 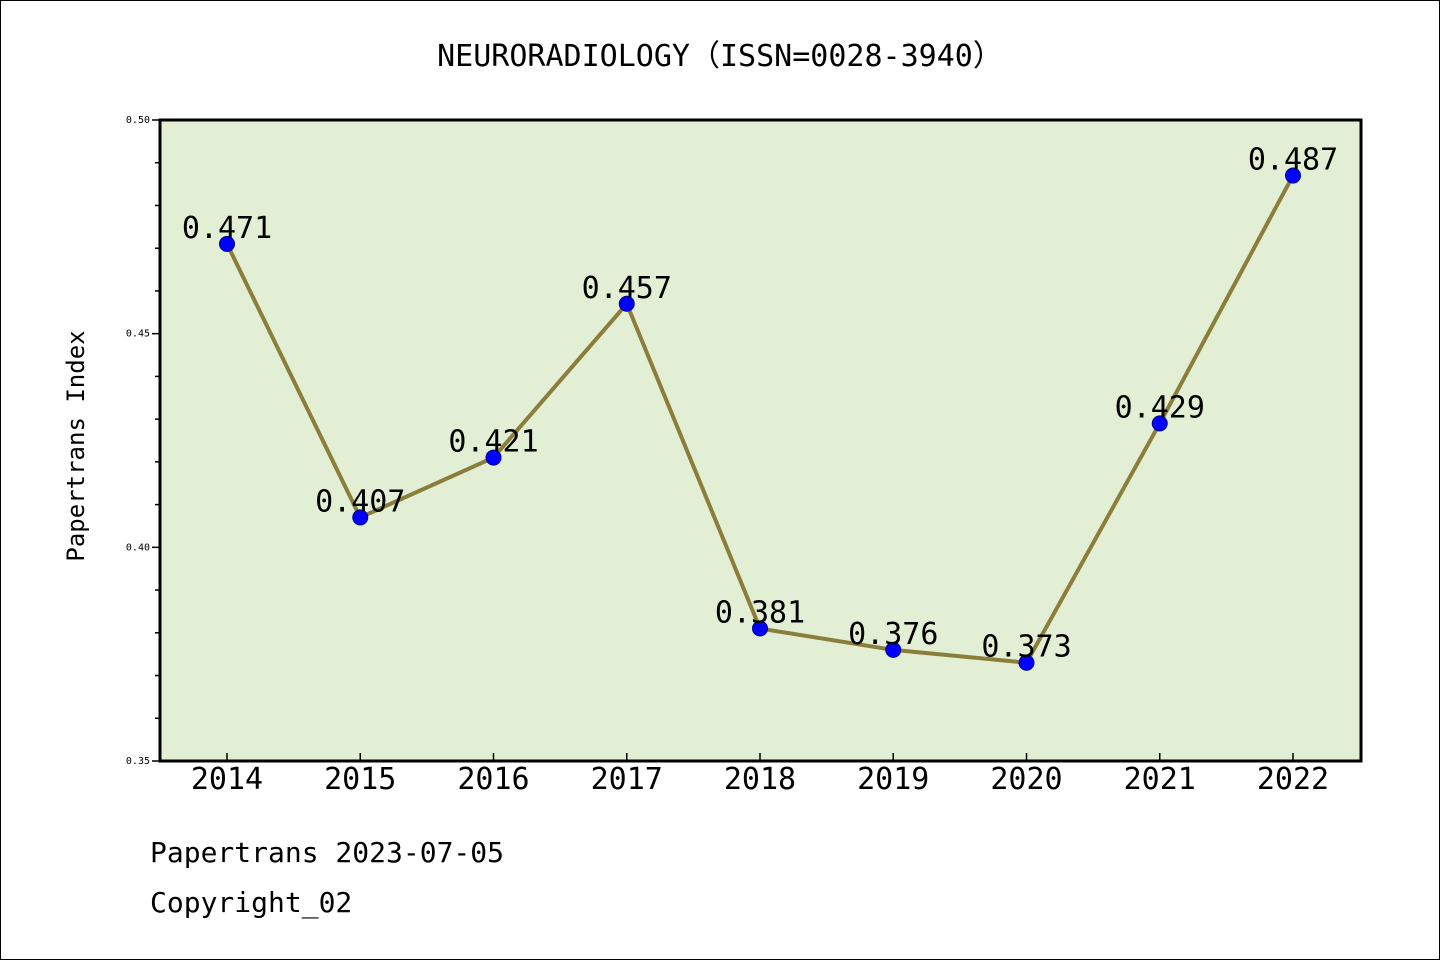 I want to click on x-tick-label: 2021, so click(x=1160, y=779).